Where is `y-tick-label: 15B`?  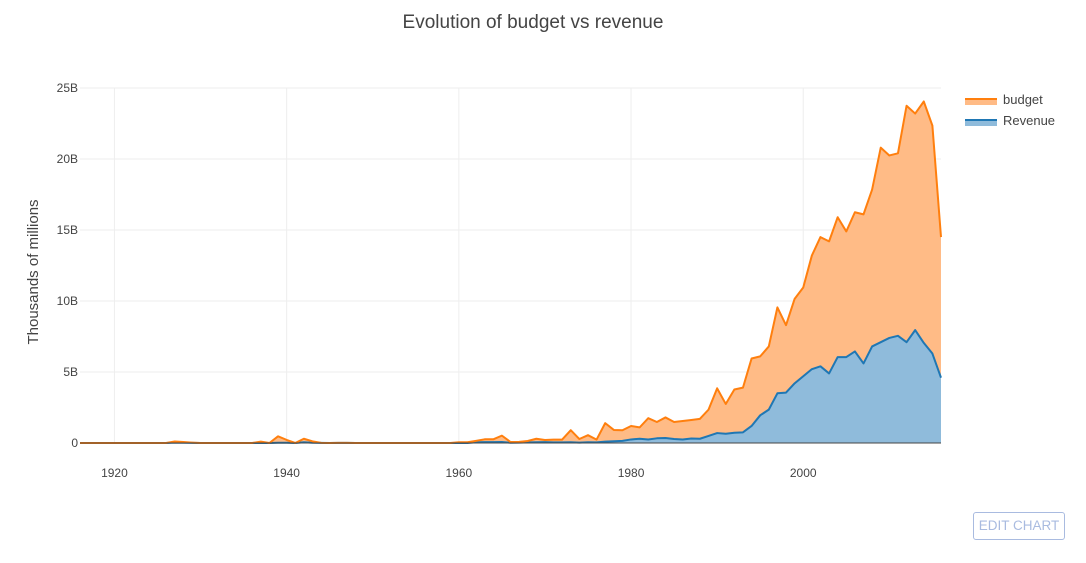 y-tick-label: 15B is located at coordinates (67, 230).